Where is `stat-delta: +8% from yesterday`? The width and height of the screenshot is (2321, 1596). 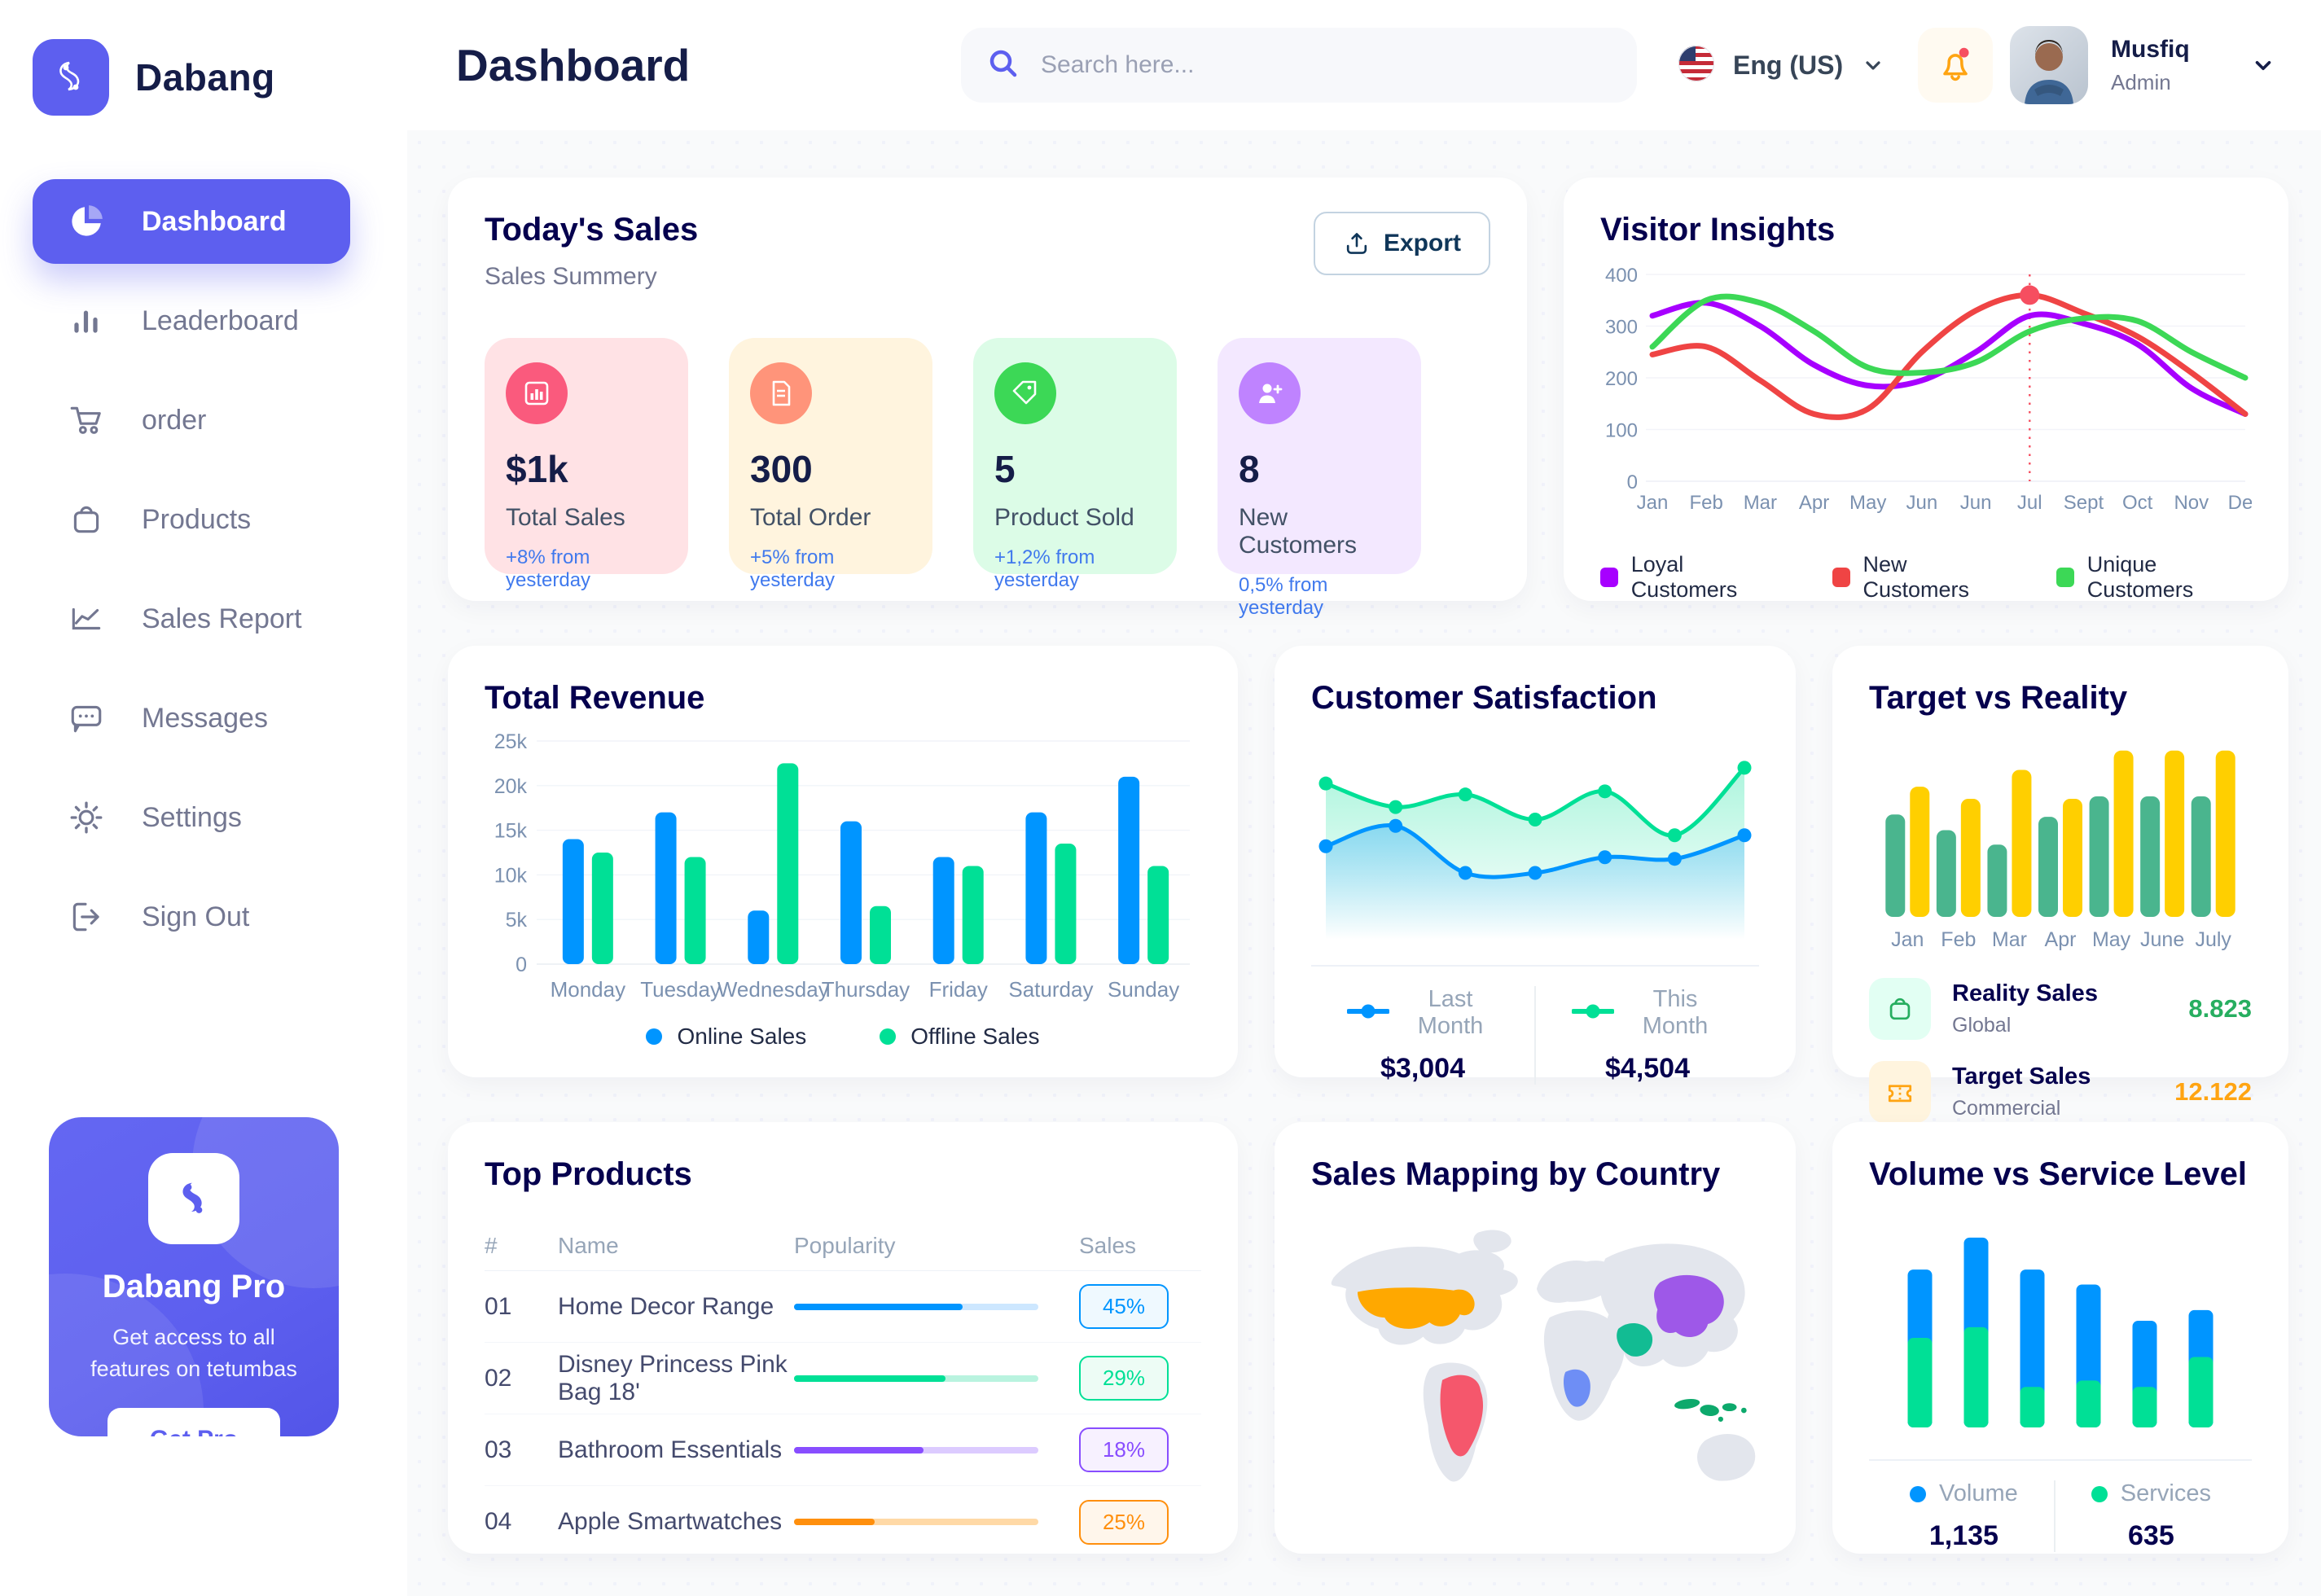
stat-delta: +8% from yesterday is located at coordinates (548, 568).